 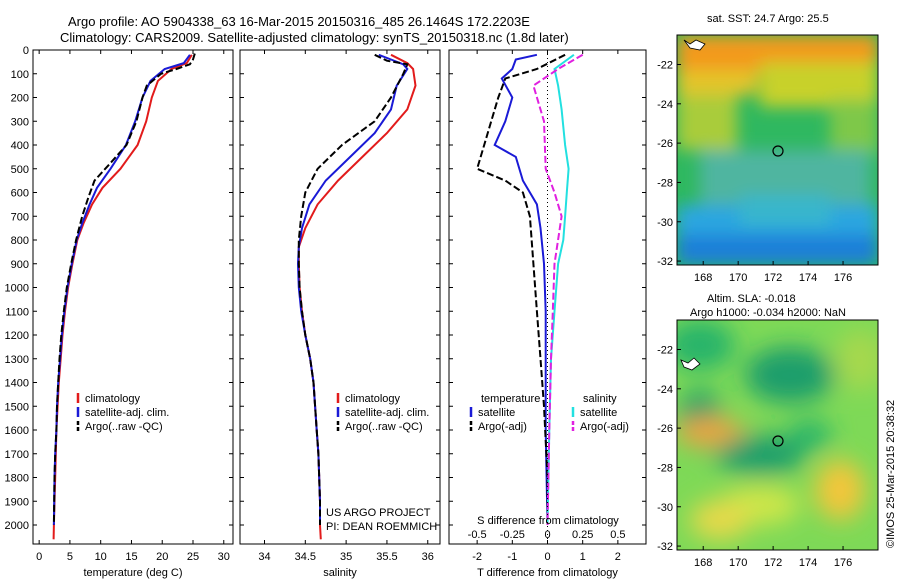 I want to click on sla_map-ytick-label: -26, so click(x=665, y=429).